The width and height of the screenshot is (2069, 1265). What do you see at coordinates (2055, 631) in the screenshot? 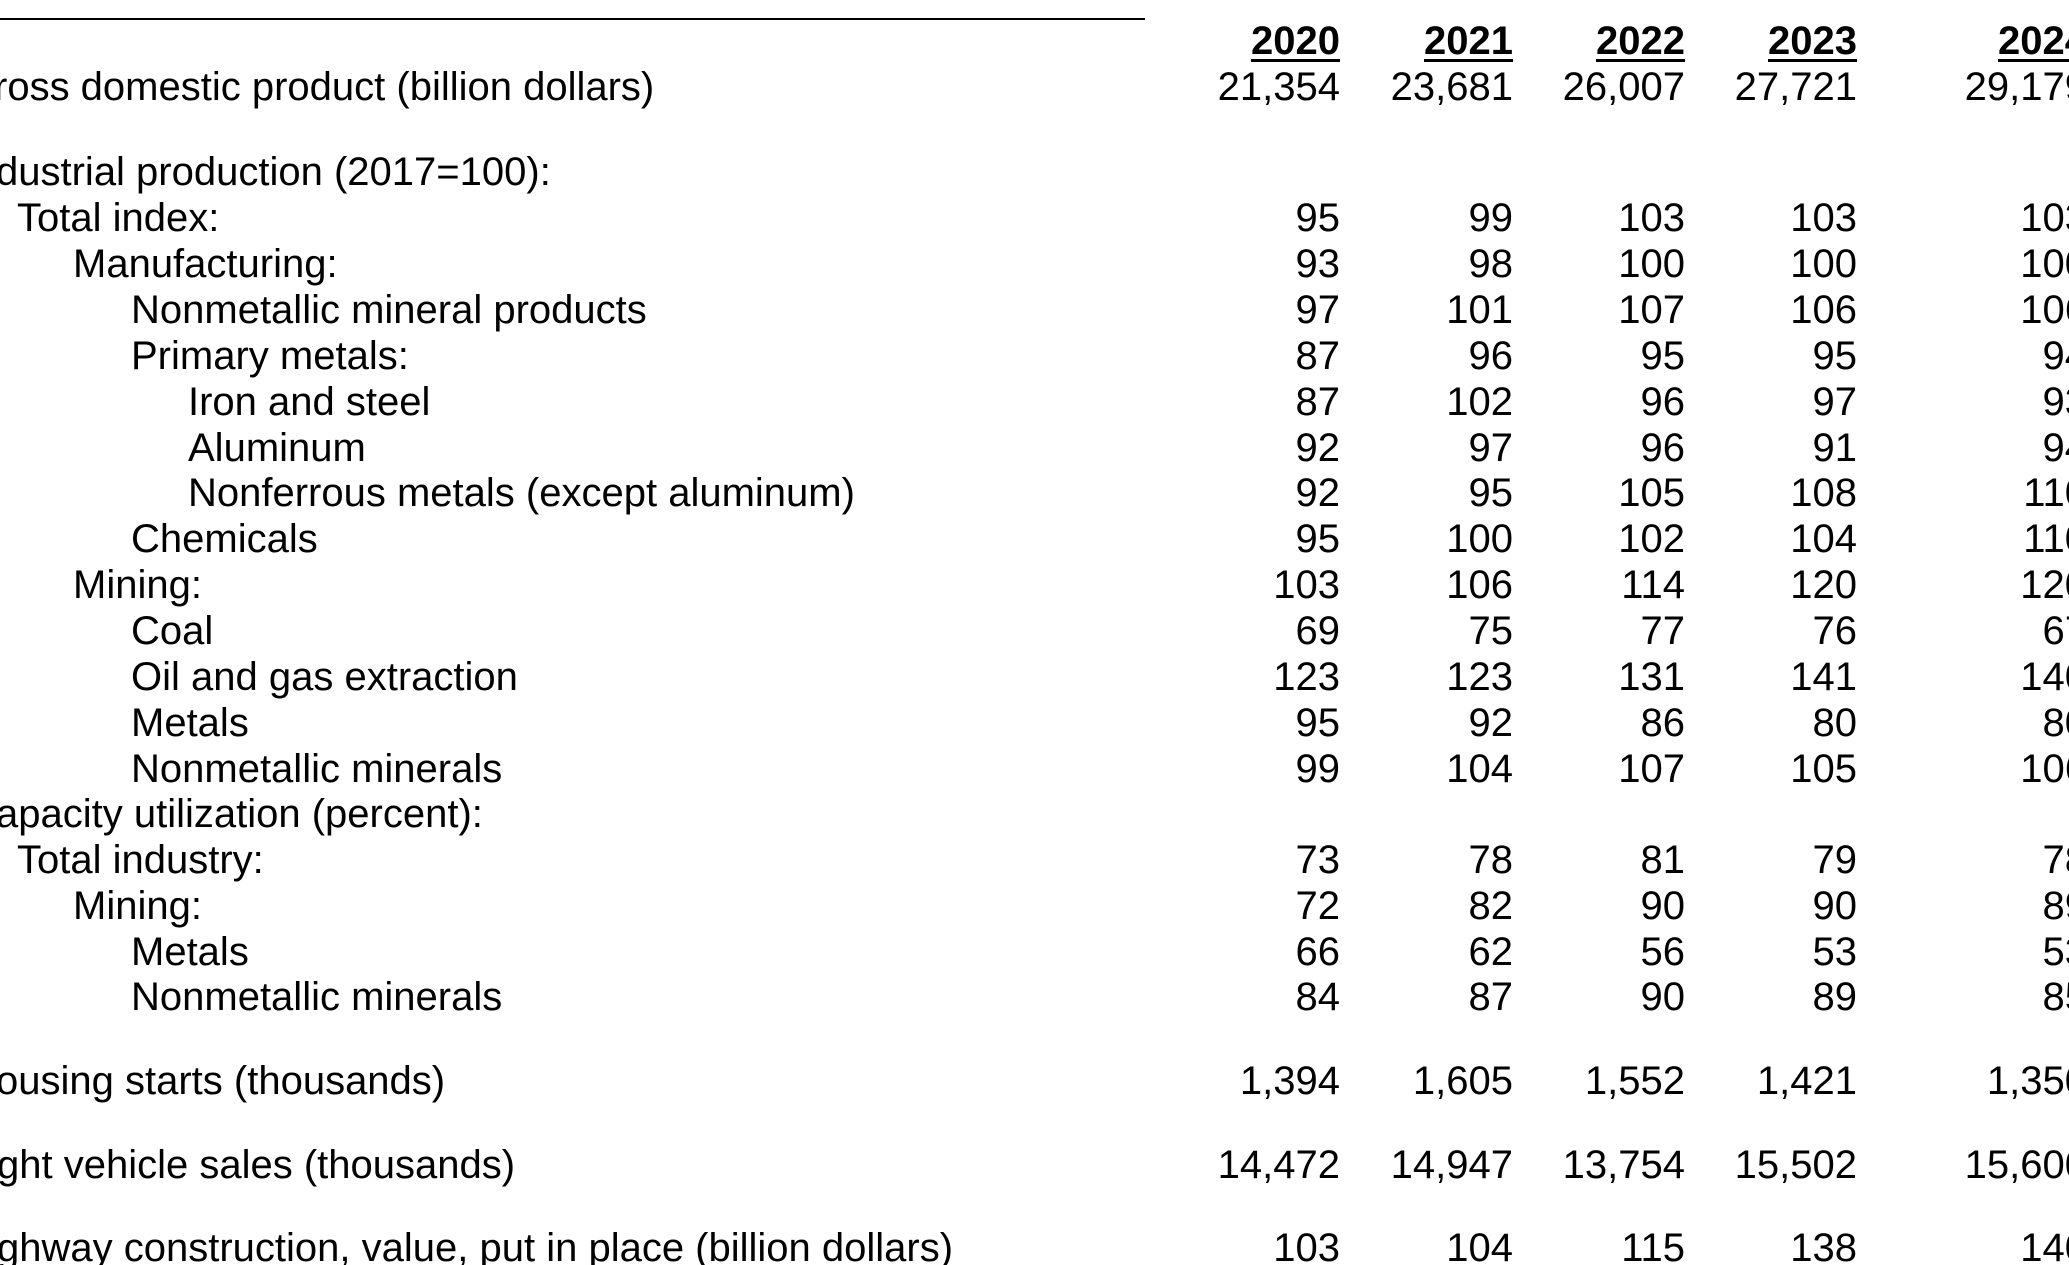
I see `cell-value: 67` at bounding box center [2055, 631].